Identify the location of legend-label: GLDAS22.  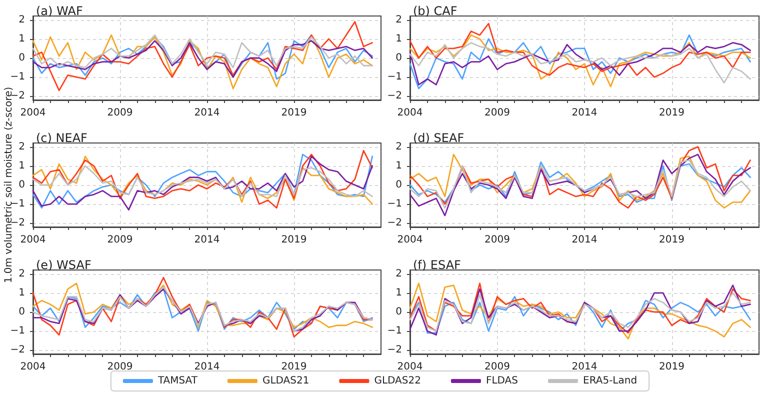
(397, 381).